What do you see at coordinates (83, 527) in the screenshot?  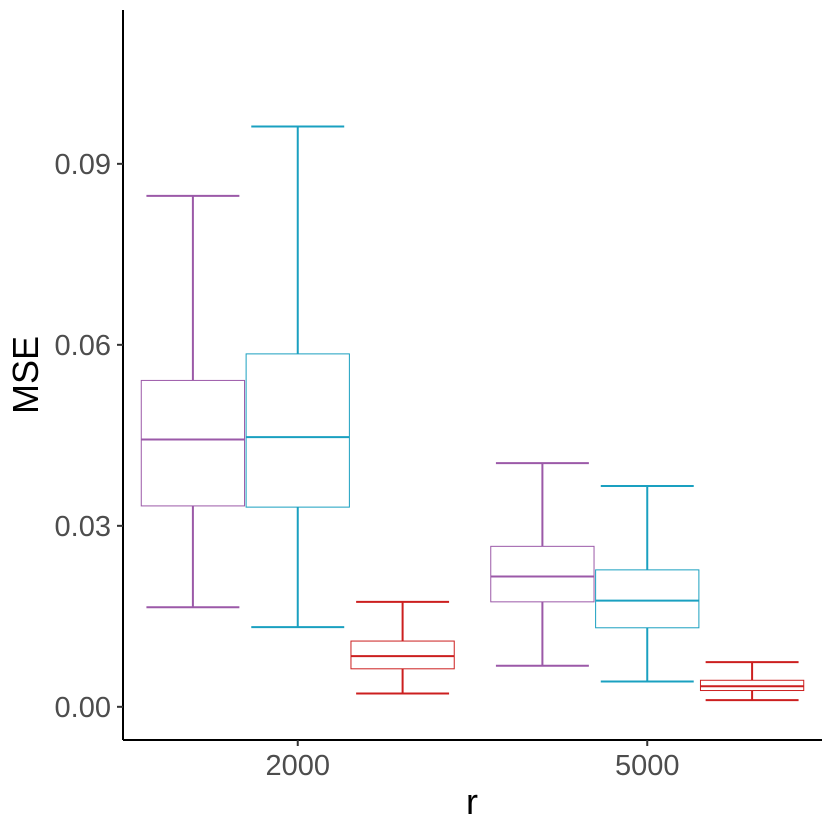 I see `y-tick-label: 0.03` at bounding box center [83, 527].